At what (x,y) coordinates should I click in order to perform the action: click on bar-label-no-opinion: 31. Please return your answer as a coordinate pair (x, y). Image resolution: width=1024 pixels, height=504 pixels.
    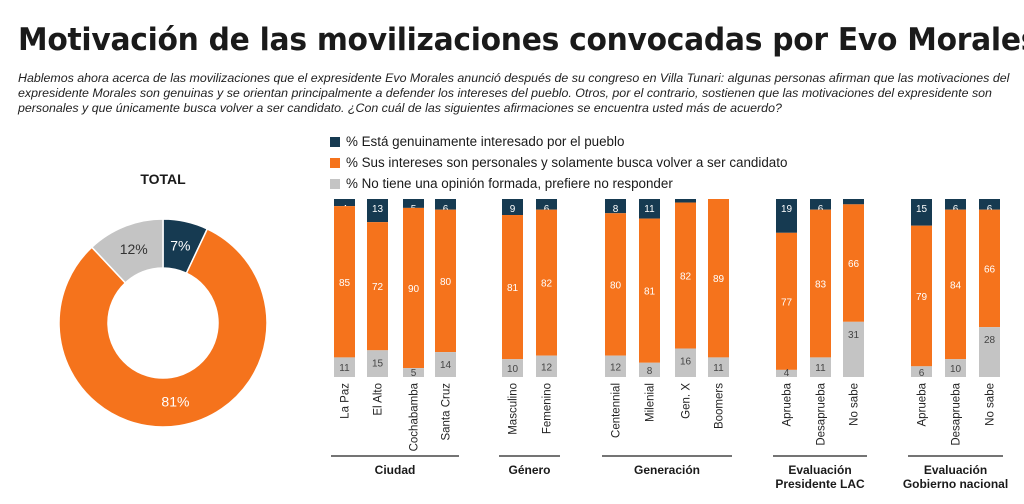
    Looking at the image, I should click on (854, 335).